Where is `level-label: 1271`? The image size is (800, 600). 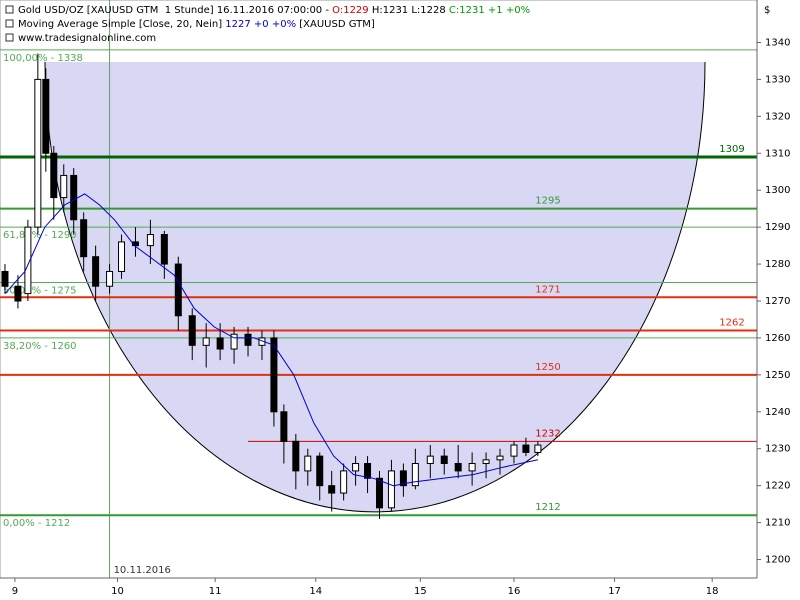 level-label: 1271 is located at coordinates (547, 289).